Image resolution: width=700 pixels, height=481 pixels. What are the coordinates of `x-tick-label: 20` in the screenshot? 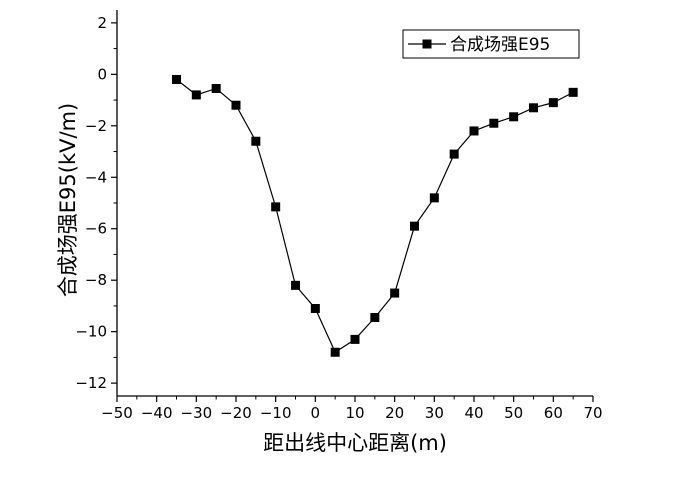 It's located at (394, 413).